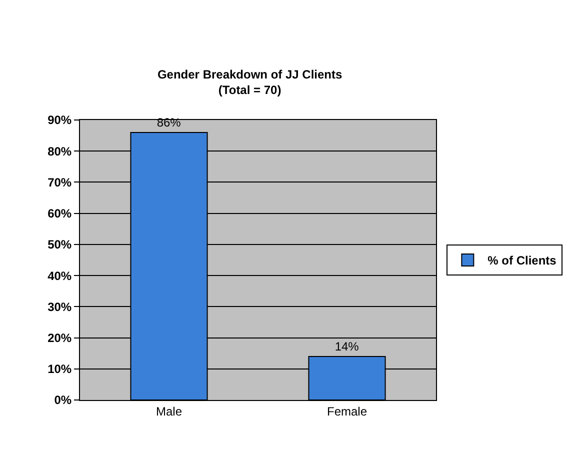  What do you see at coordinates (60, 337) in the screenshot?
I see `y-tick-label: 20%` at bounding box center [60, 337].